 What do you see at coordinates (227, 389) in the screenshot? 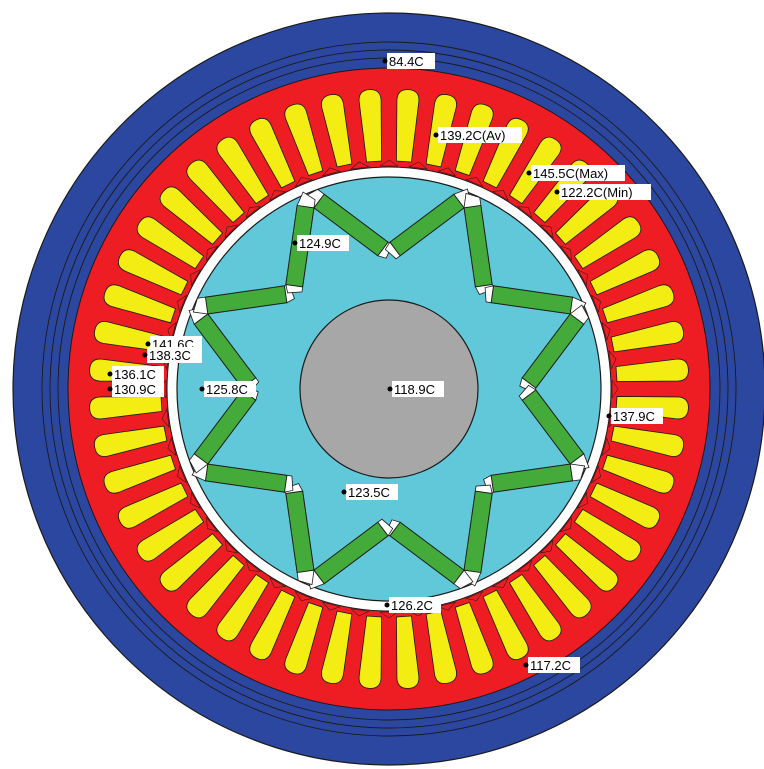
I see `probe-rotor-left: 125.8C` at bounding box center [227, 389].